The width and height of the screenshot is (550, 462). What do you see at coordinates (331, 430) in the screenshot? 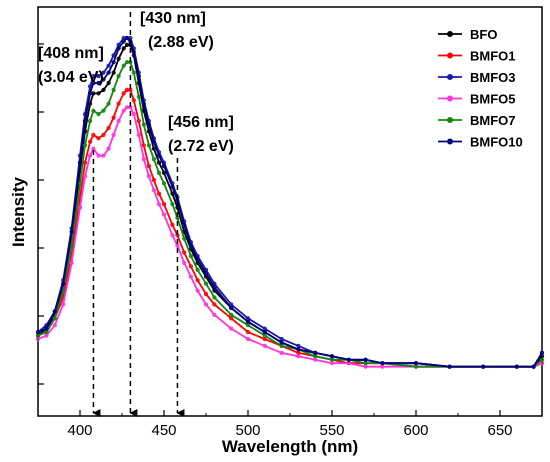
I see `x-tick-label: 550` at bounding box center [331, 430].